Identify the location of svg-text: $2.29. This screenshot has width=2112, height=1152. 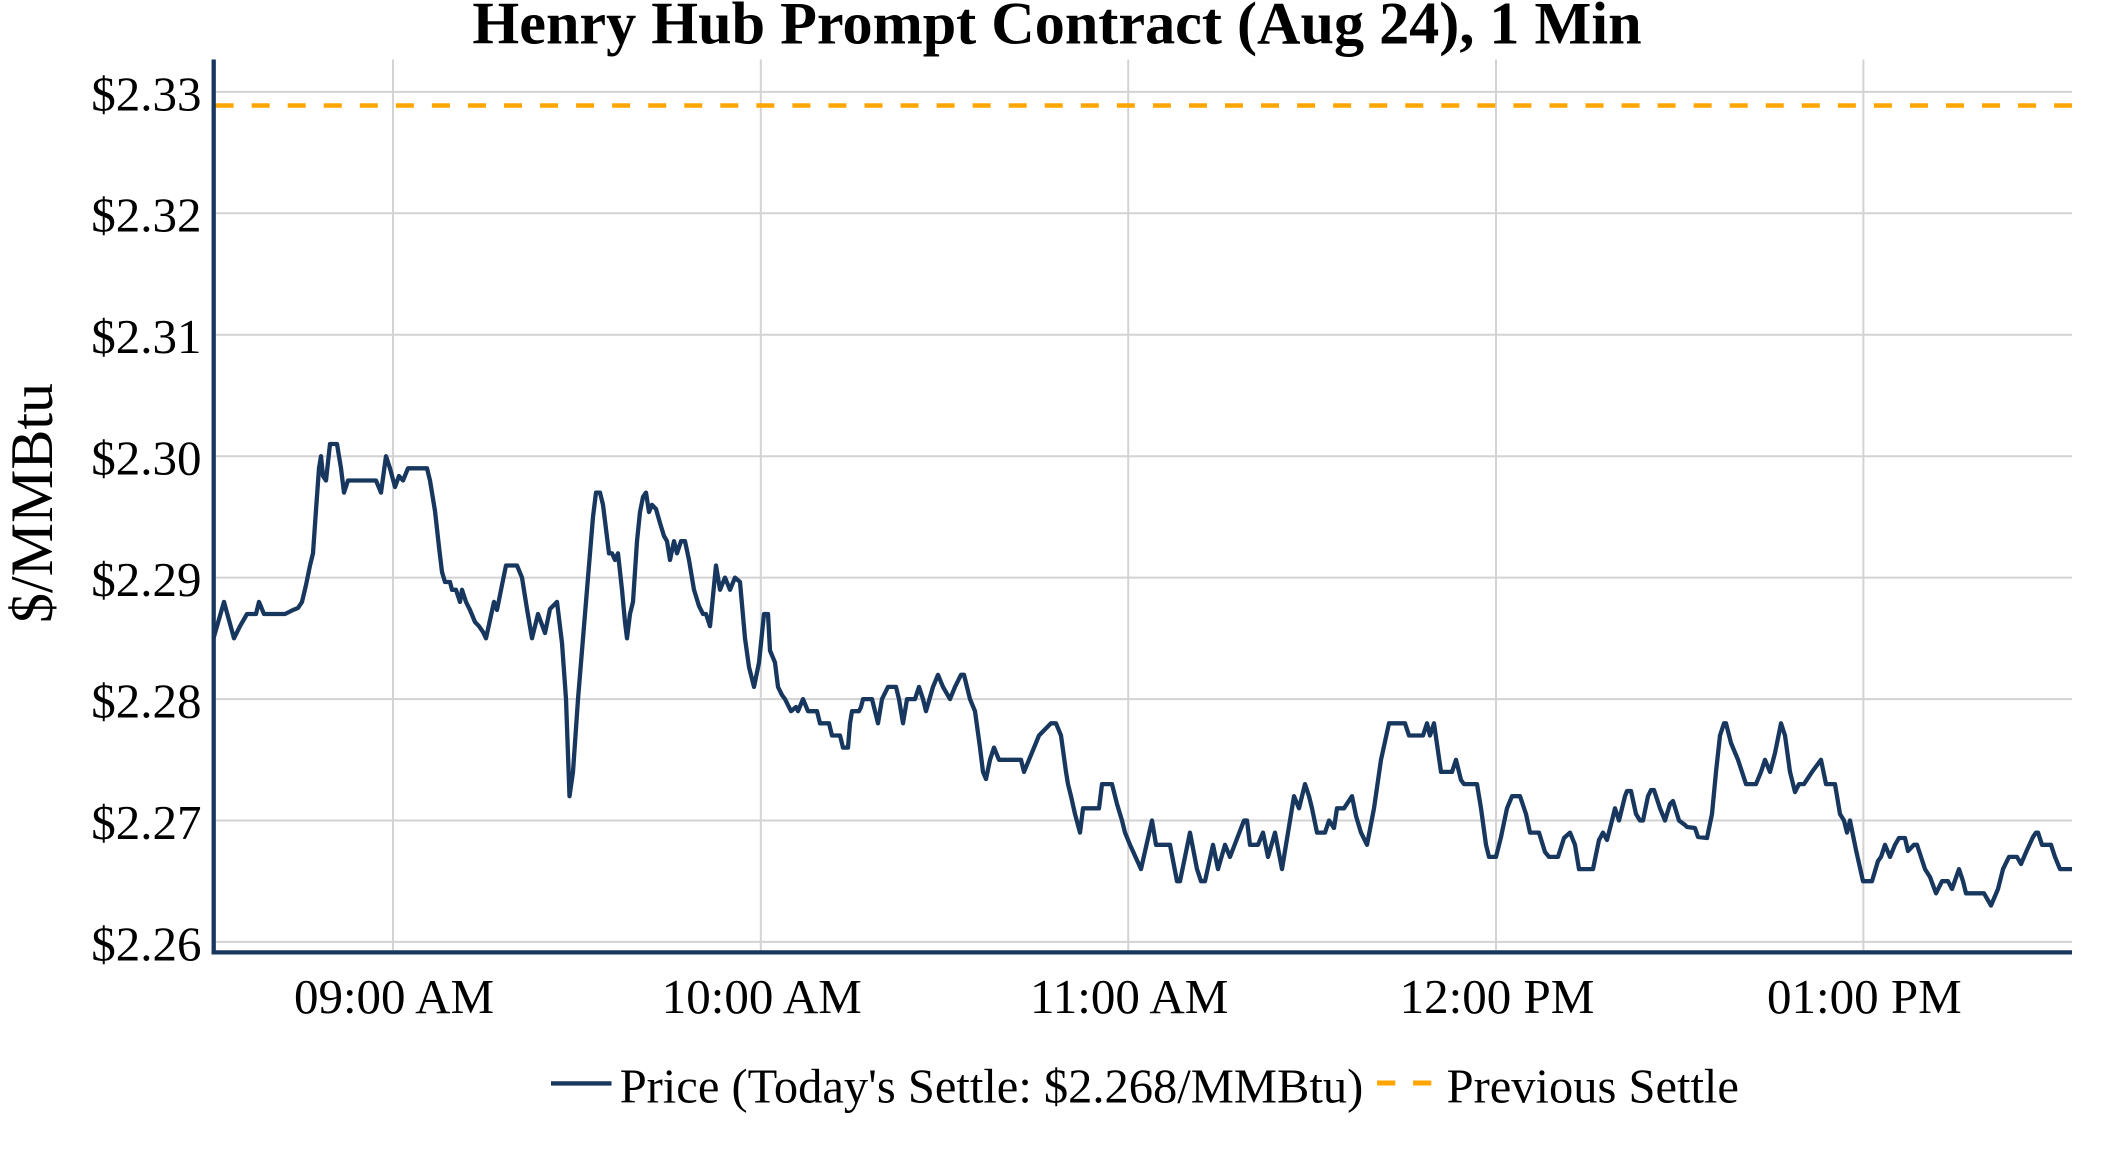
(146, 579).